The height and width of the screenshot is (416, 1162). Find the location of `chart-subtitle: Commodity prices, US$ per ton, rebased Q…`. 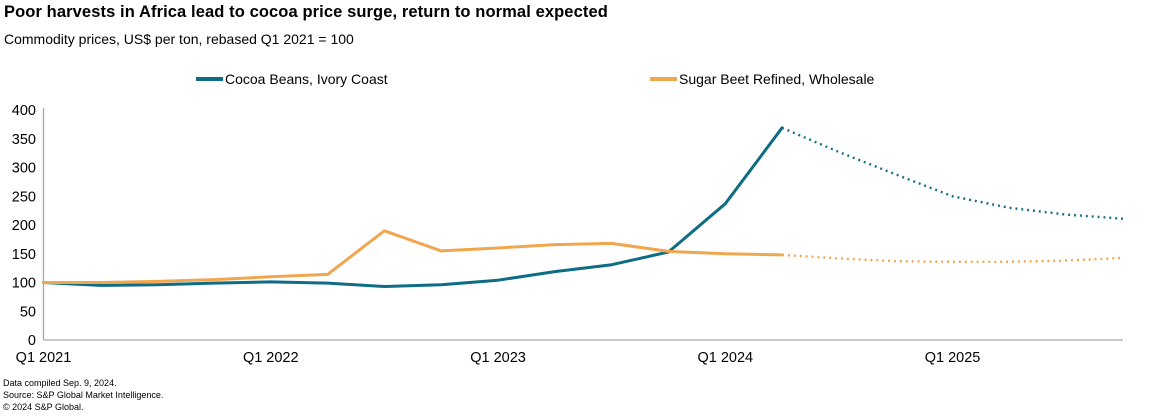

chart-subtitle: Commodity prices, US$ per ton, rebased Q… is located at coordinates (179, 39).